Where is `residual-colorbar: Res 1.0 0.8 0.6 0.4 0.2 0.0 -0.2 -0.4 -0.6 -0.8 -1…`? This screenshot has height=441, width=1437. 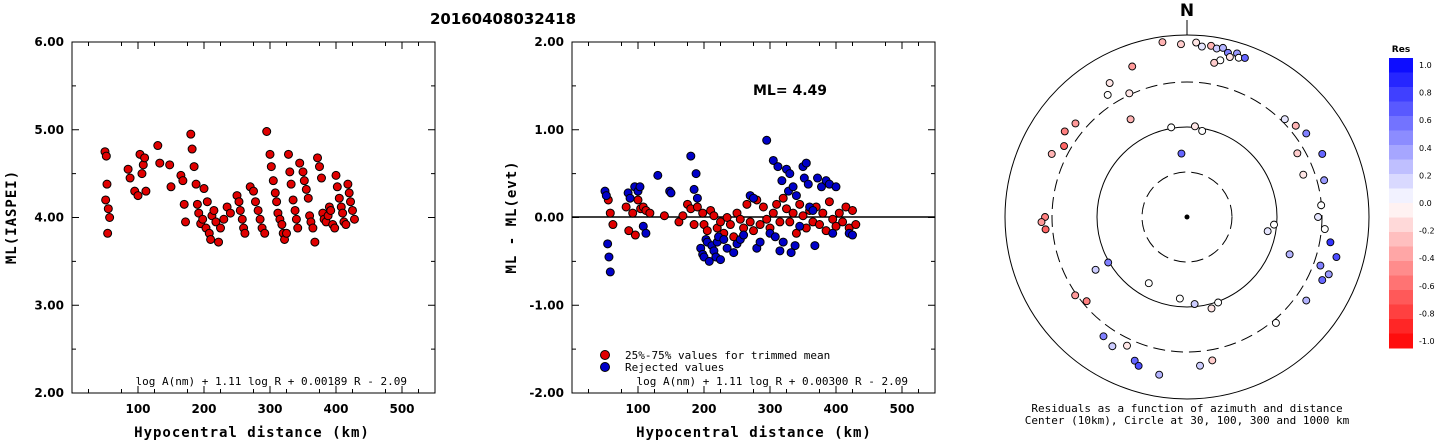
residual-colorbar: Res 1.0 0.8 0.6 0.4 0.2 0.0 -0.2 -0.4 -0.6 -0.8 -1… is located at coordinates (1412, 197).